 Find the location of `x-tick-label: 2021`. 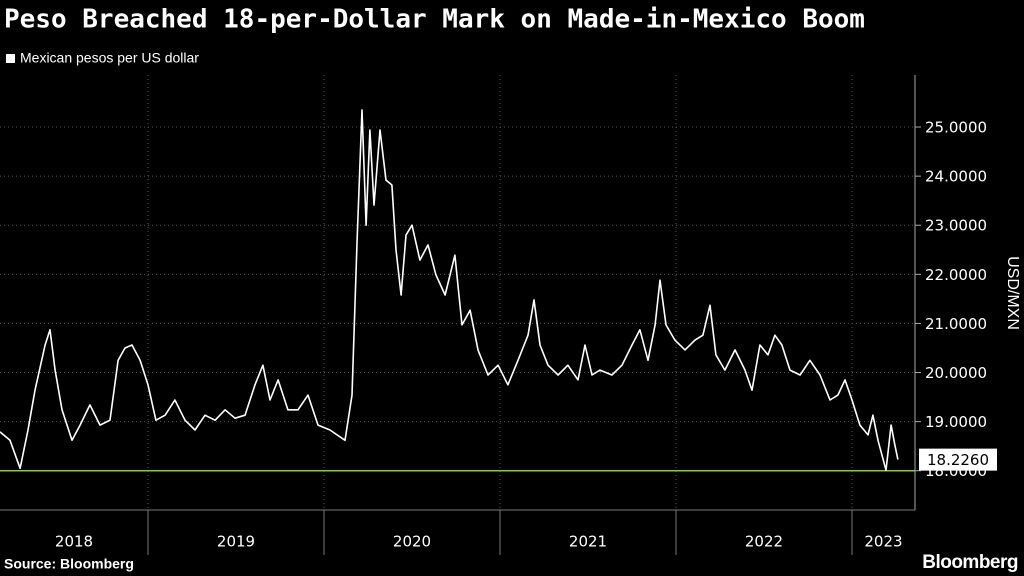

x-tick-label: 2021 is located at coordinates (588, 542).